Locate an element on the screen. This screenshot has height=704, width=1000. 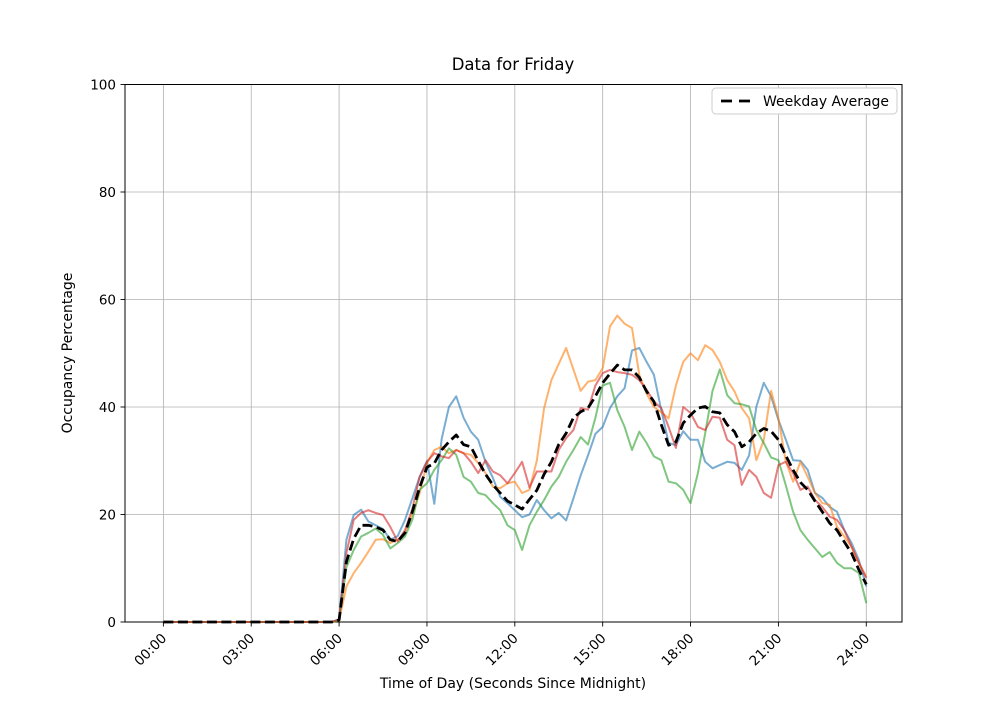
legend-label: Weekday Average is located at coordinates (826, 102).